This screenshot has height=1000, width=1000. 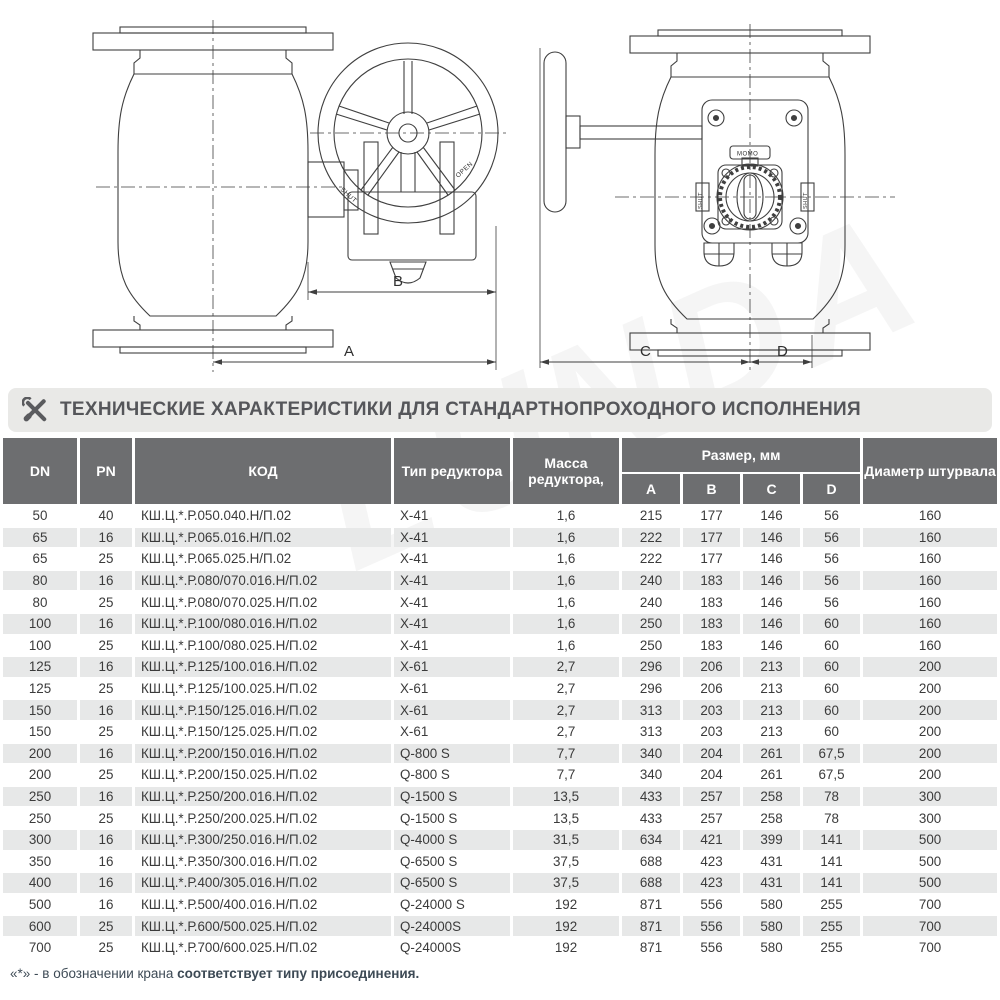 I want to click on cell-size-a: 634, so click(x=651, y=839).